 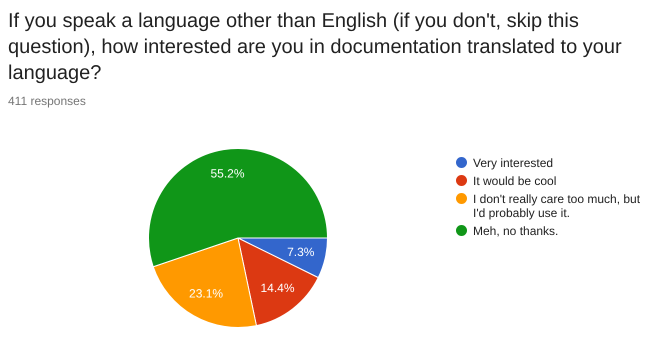 What do you see at coordinates (47, 101) in the screenshot?
I see `text: 411 responses` at bounding box center [47, 101].